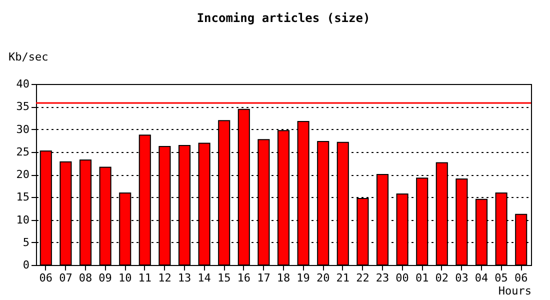  Describe the element at coordinates (28, 57) in the screenshot. I see `y-axis-title: Kb/sec` at that location.